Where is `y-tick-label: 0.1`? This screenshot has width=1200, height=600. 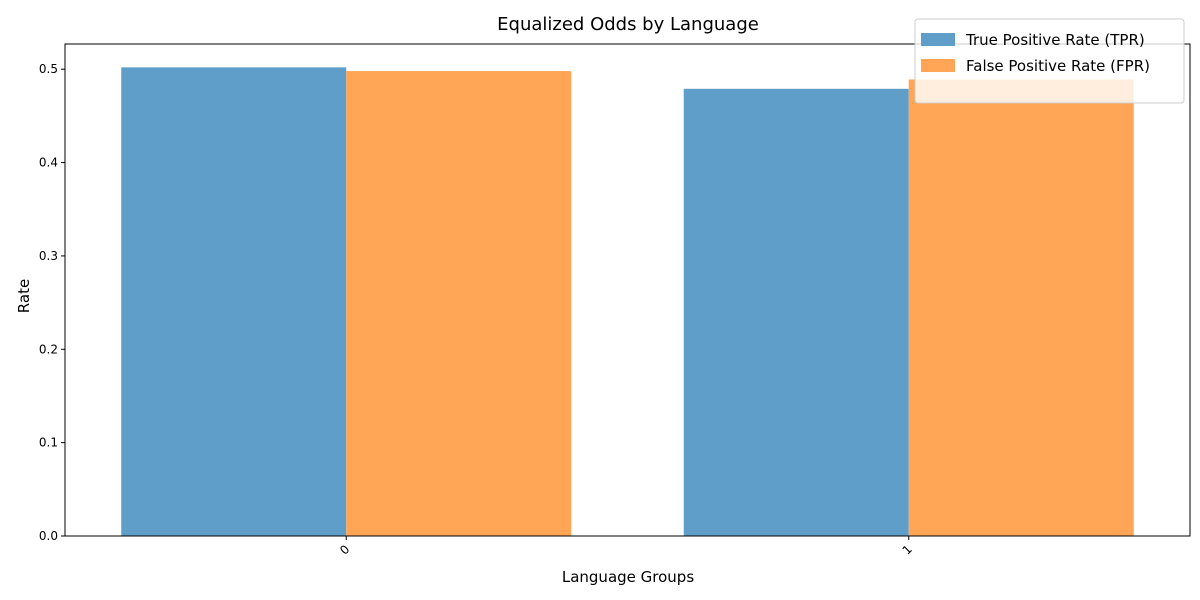
y-tick-label: 0.1 is located at coordinates (48, 443).